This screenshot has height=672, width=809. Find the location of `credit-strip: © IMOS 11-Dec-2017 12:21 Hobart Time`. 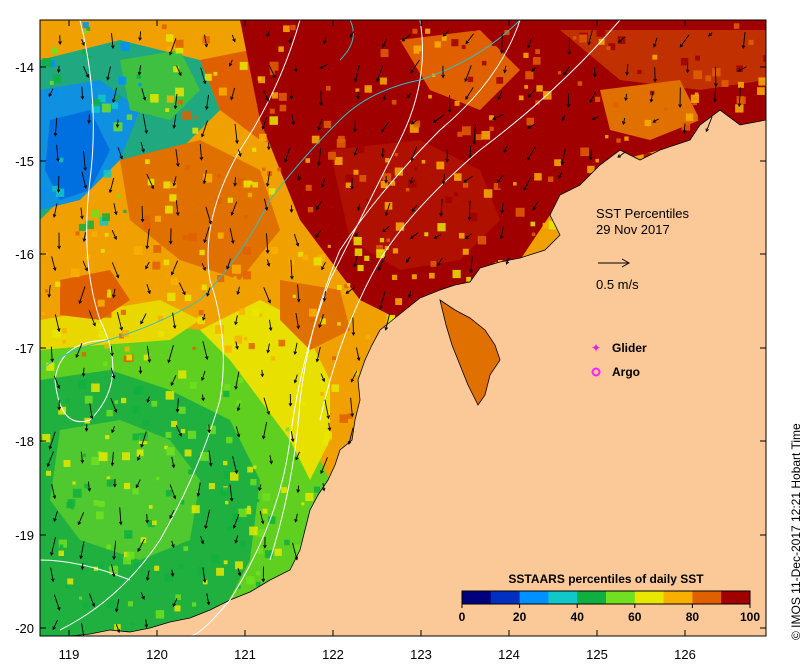

credit-strip: © IMOS 11-Dec-2017 12:21 Hobart Time is located at coordinates (796, 531).